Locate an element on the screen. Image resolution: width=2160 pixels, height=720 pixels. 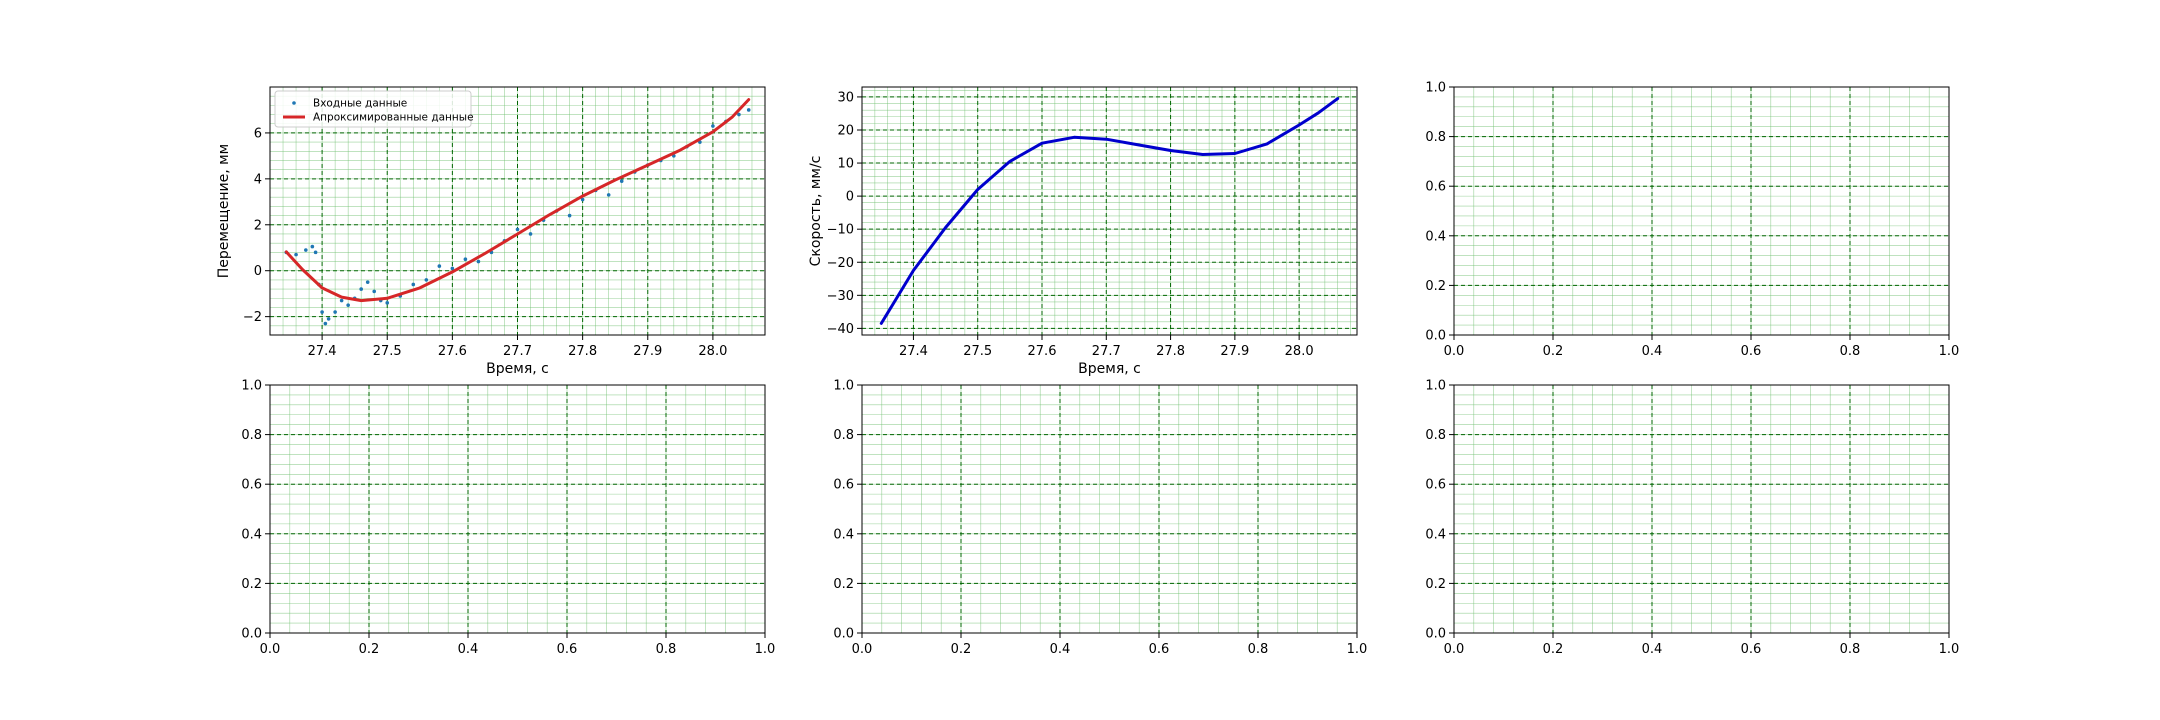
y-tick-label: 6 is located at coordinates (258, 133).